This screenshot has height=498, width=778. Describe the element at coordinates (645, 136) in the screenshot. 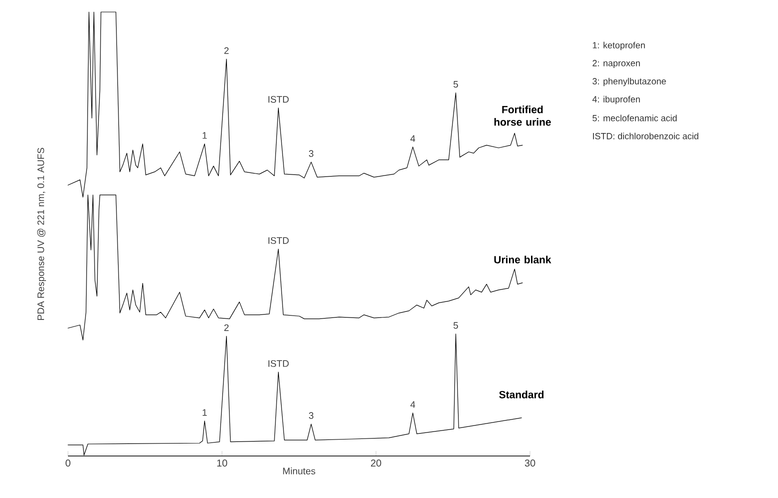

I see `text: ISTD: dichlorobenzoic acid` at that location.